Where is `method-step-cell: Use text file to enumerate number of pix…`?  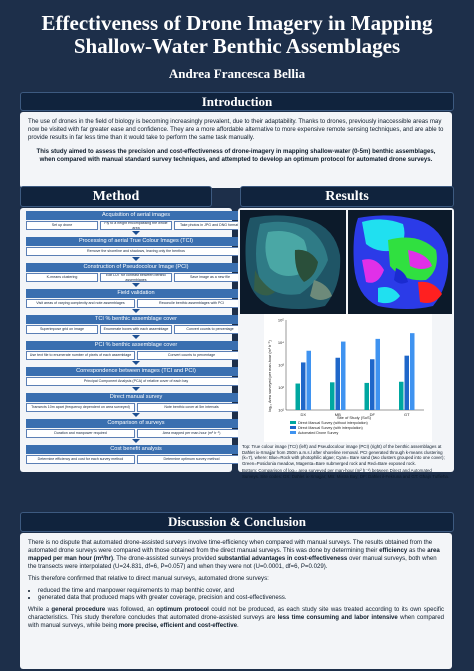
method-step-cell: Use text file to enumerate number of pix… is located at coordinates (80, 355).